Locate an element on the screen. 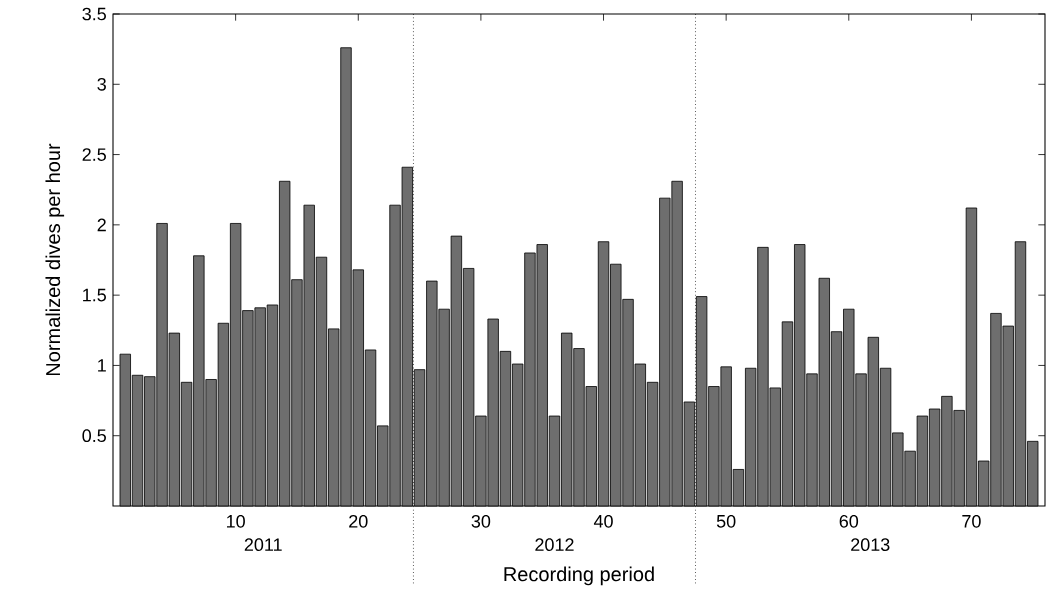  x-tick-label: 60 is located at coordinates (849, 521).